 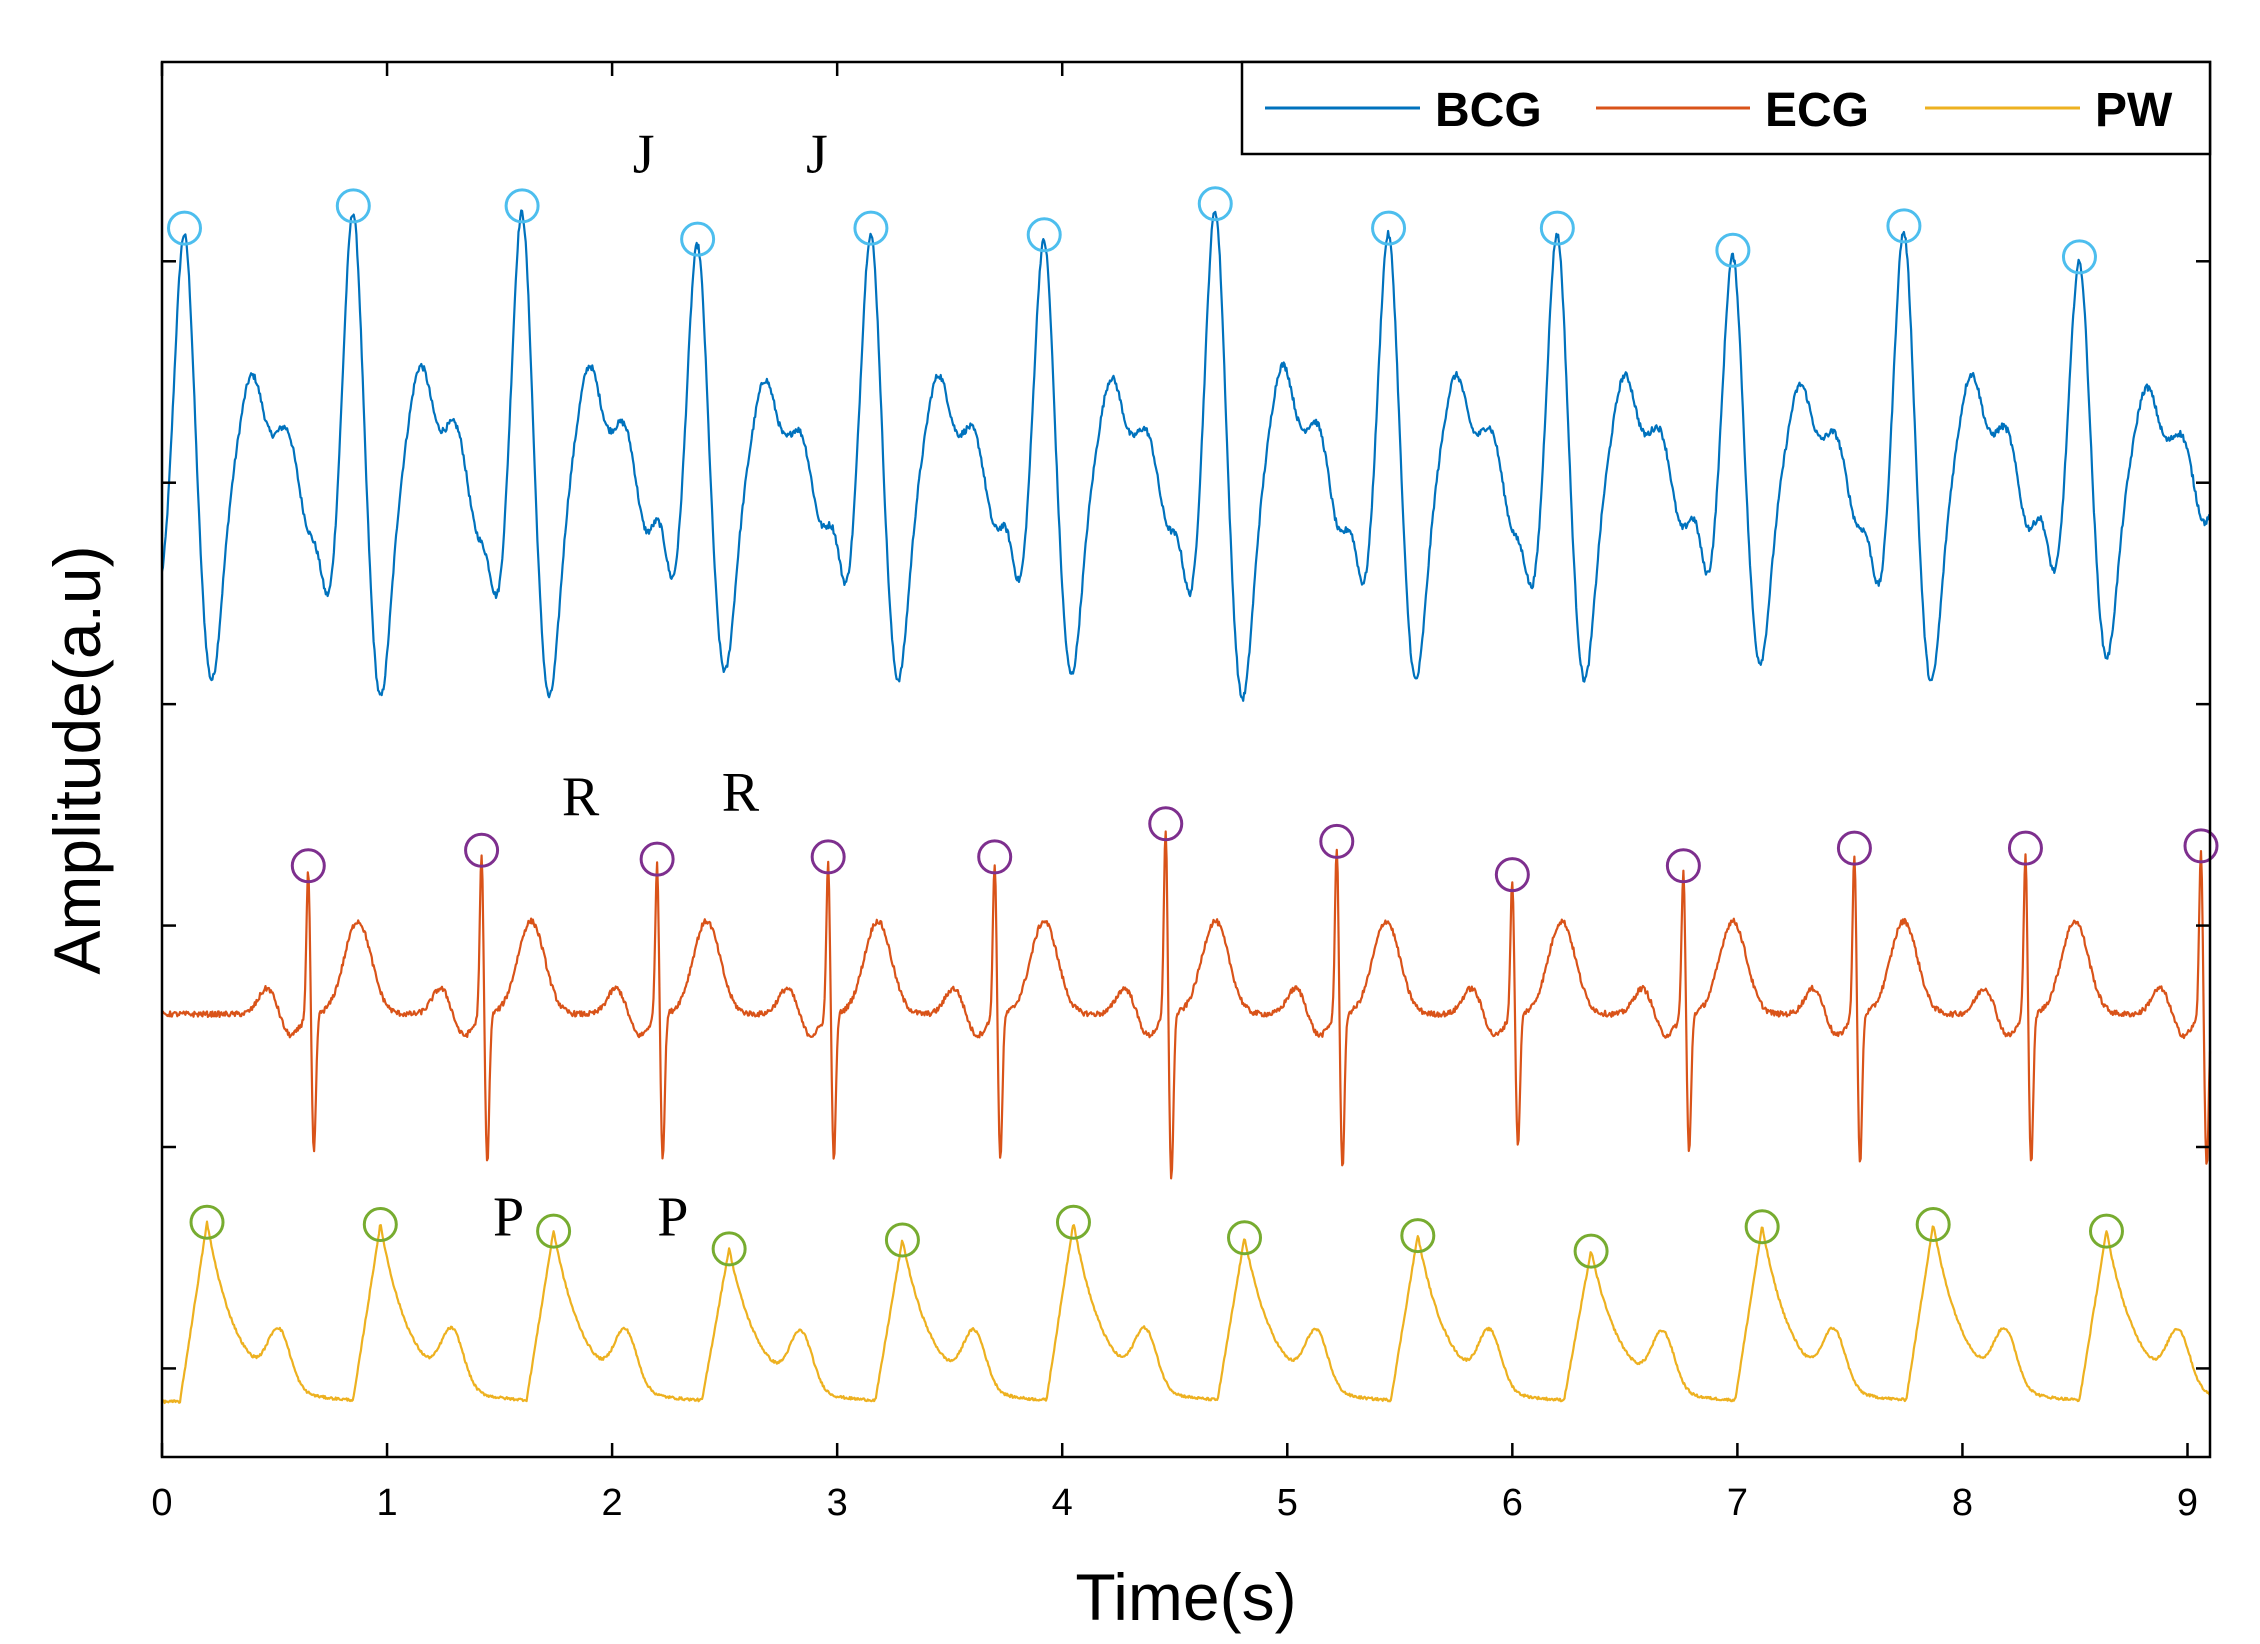 What do you see at coordinates (660, 686) in the screenshot?
I see `annotation-layer: J J R R P P` at bounding box center [660, 686].